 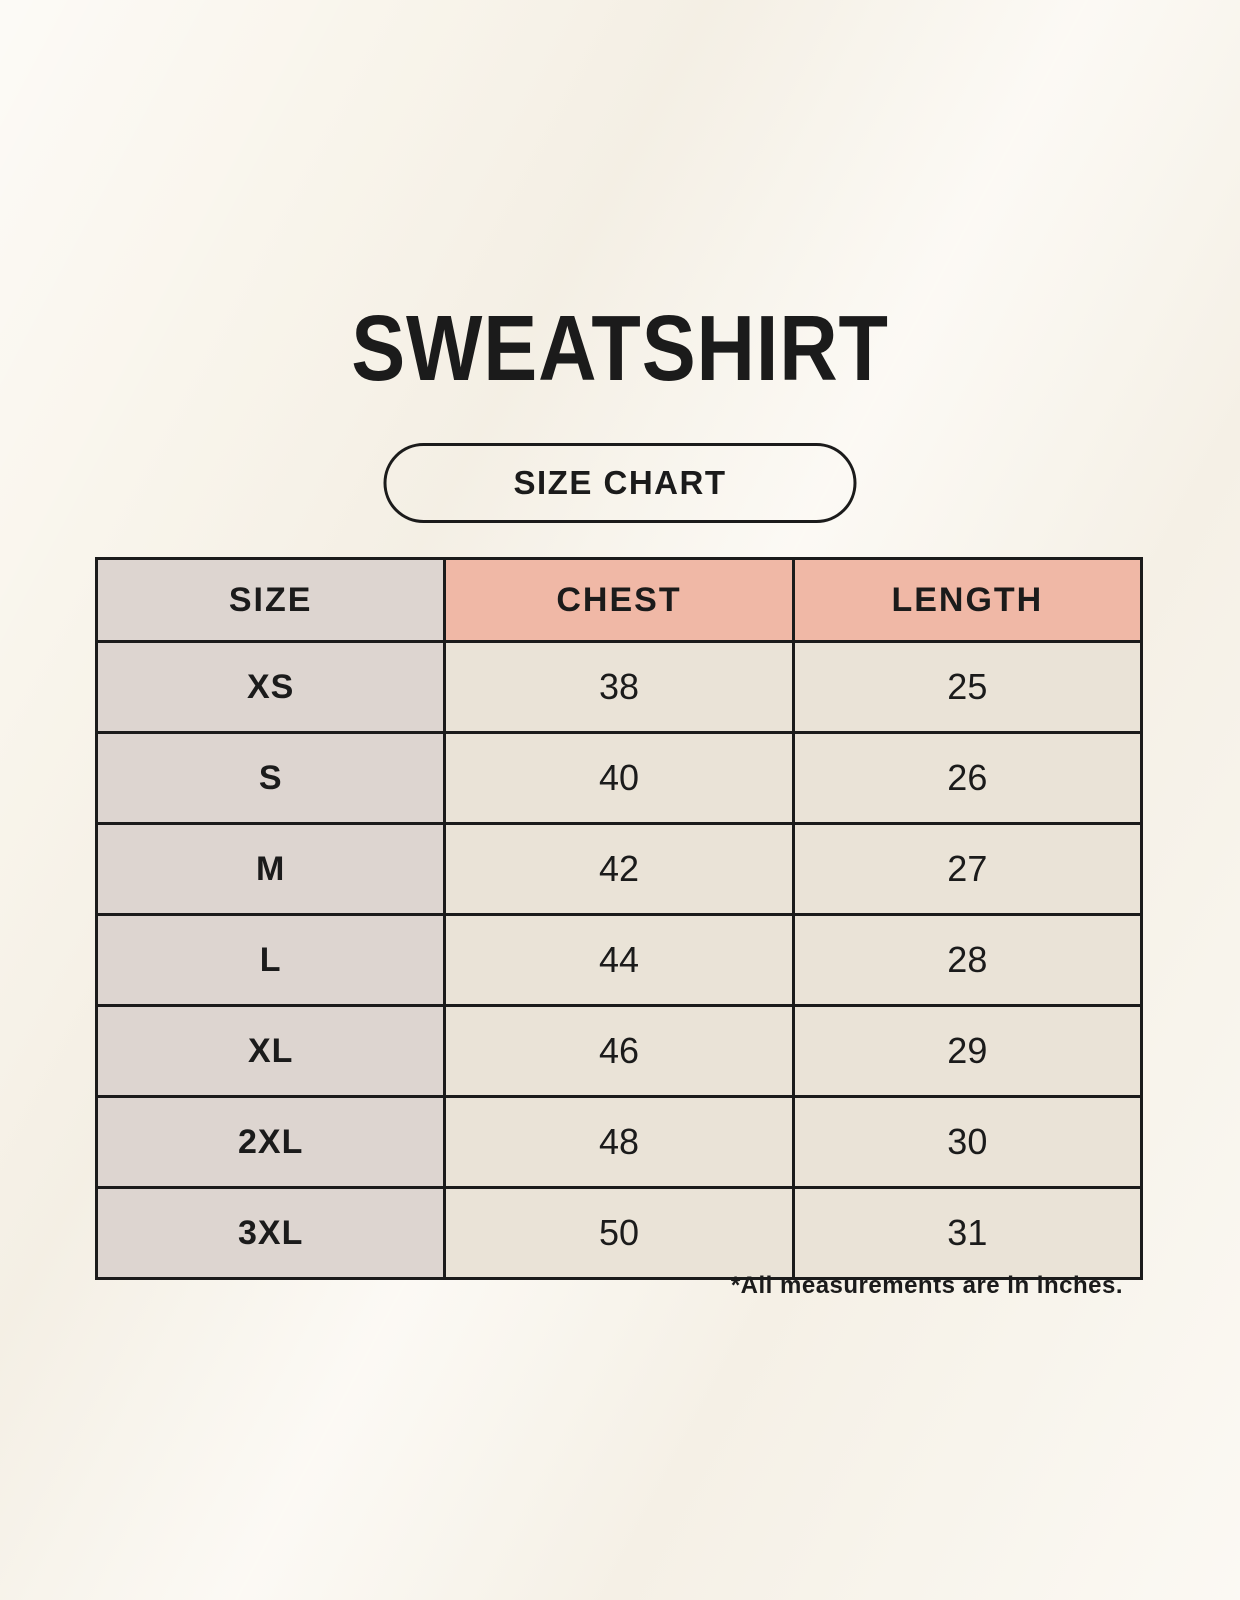 What do you see at coordinates (270, 869) in the screenshot?
I see `size-label: M` at bounding box center [270, 869].